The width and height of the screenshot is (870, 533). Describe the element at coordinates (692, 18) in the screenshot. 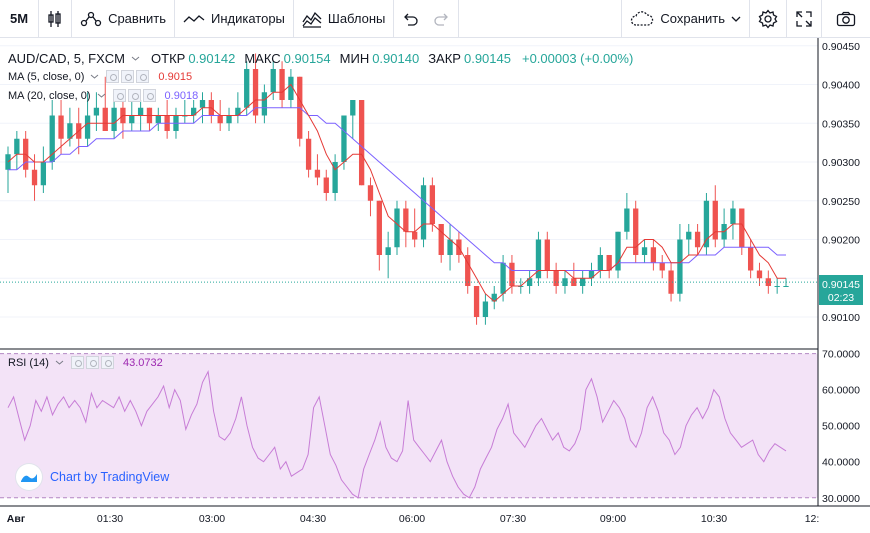

I see `save-label: Сохранить` at that location.